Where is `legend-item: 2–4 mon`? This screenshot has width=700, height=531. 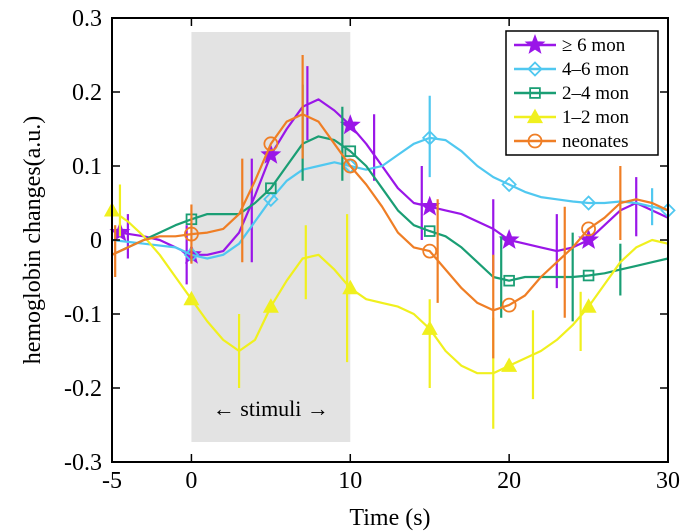
legend-item: 2–4 mon is located at coordinates (572, 93).